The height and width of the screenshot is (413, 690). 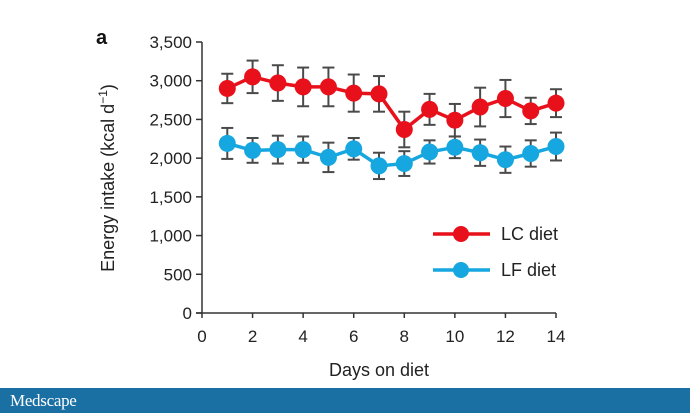 What do you see at coordinates (102, 38) in the screenshot?
I see `panel-label: a` at bounding box center [102, 38].